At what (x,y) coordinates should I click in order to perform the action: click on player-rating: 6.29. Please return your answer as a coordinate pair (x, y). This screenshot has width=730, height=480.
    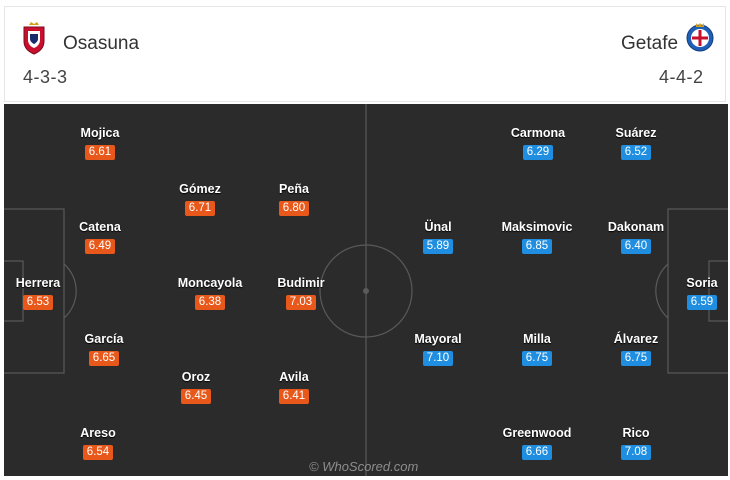
    Looking at the image, I should click on (538, 152).